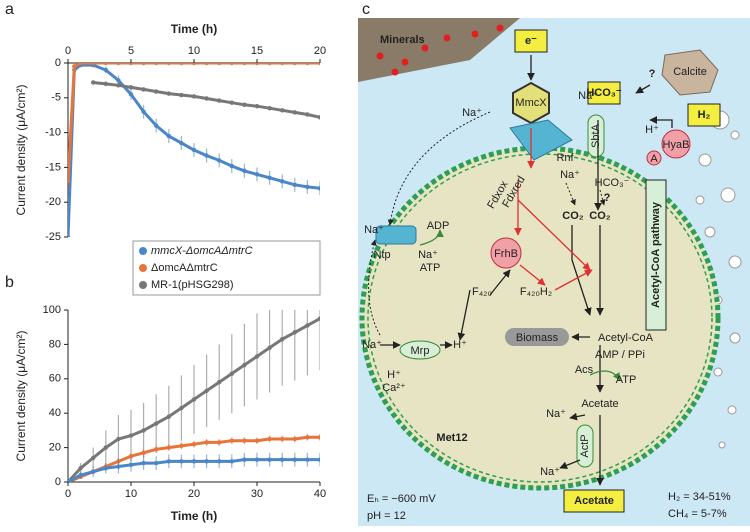 Image resolution: width=750 pixels, height=532 pixels. Describe the element at coordinates (656, 255) in the screenshot. I see `acetyl-coa-box` at that location.